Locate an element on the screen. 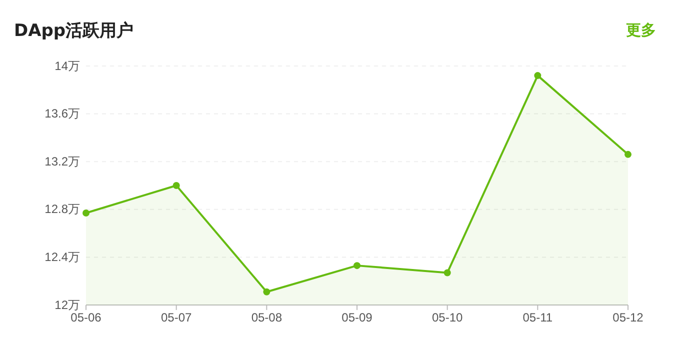 Image resolution: width=673 pixels, height=362 pixels. x-tick-label: 05-08 is located at coordinates (266, 317).